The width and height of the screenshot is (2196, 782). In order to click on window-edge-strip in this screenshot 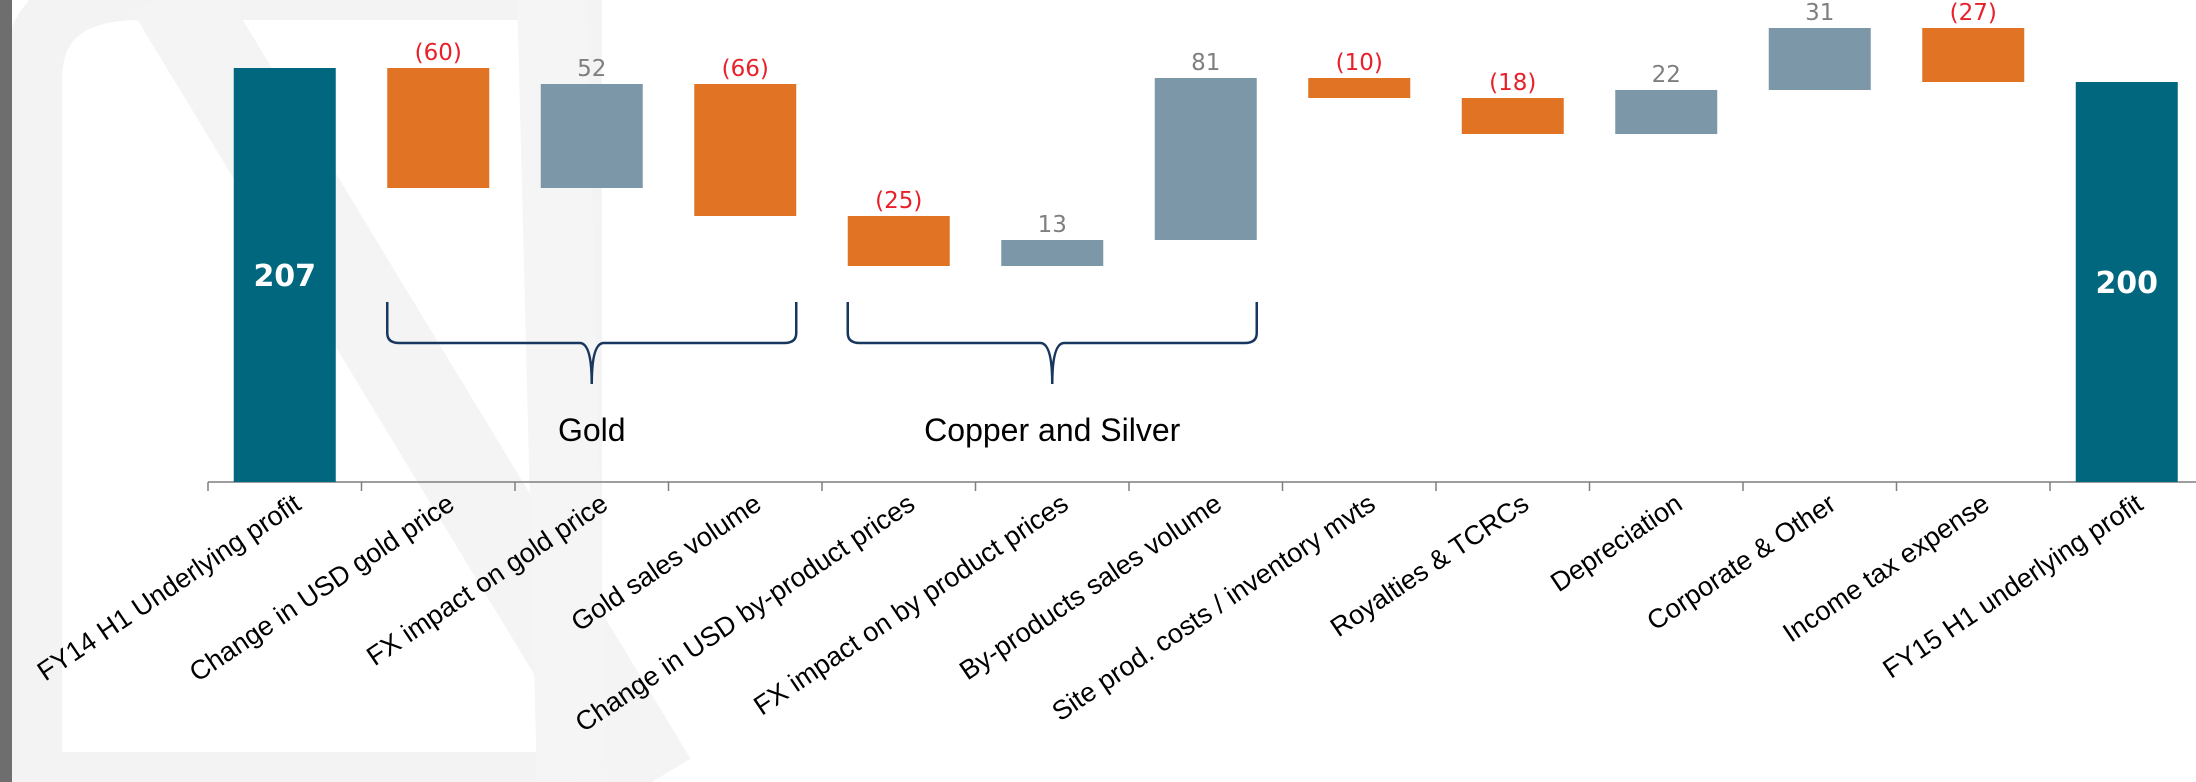, I will do `click(6, 391)`.